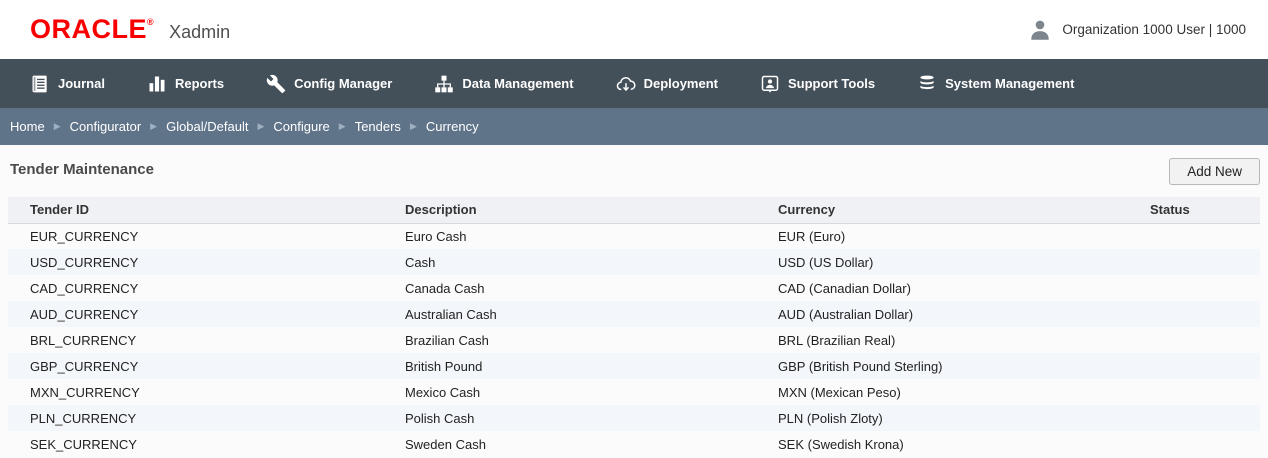 The image size is (1268, 458). I want to click on breadcrumb-item-global-default: Global/Default, so click(207, 126).